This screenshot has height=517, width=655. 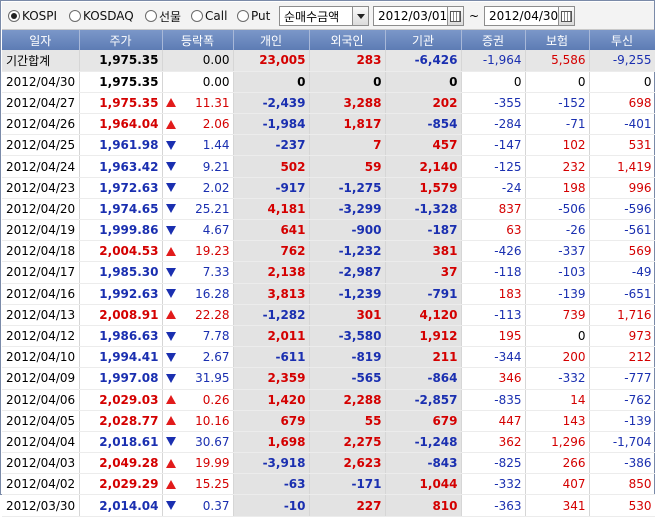 I want to click on column-header-insurance: 보험, so click(x=557, y=40).